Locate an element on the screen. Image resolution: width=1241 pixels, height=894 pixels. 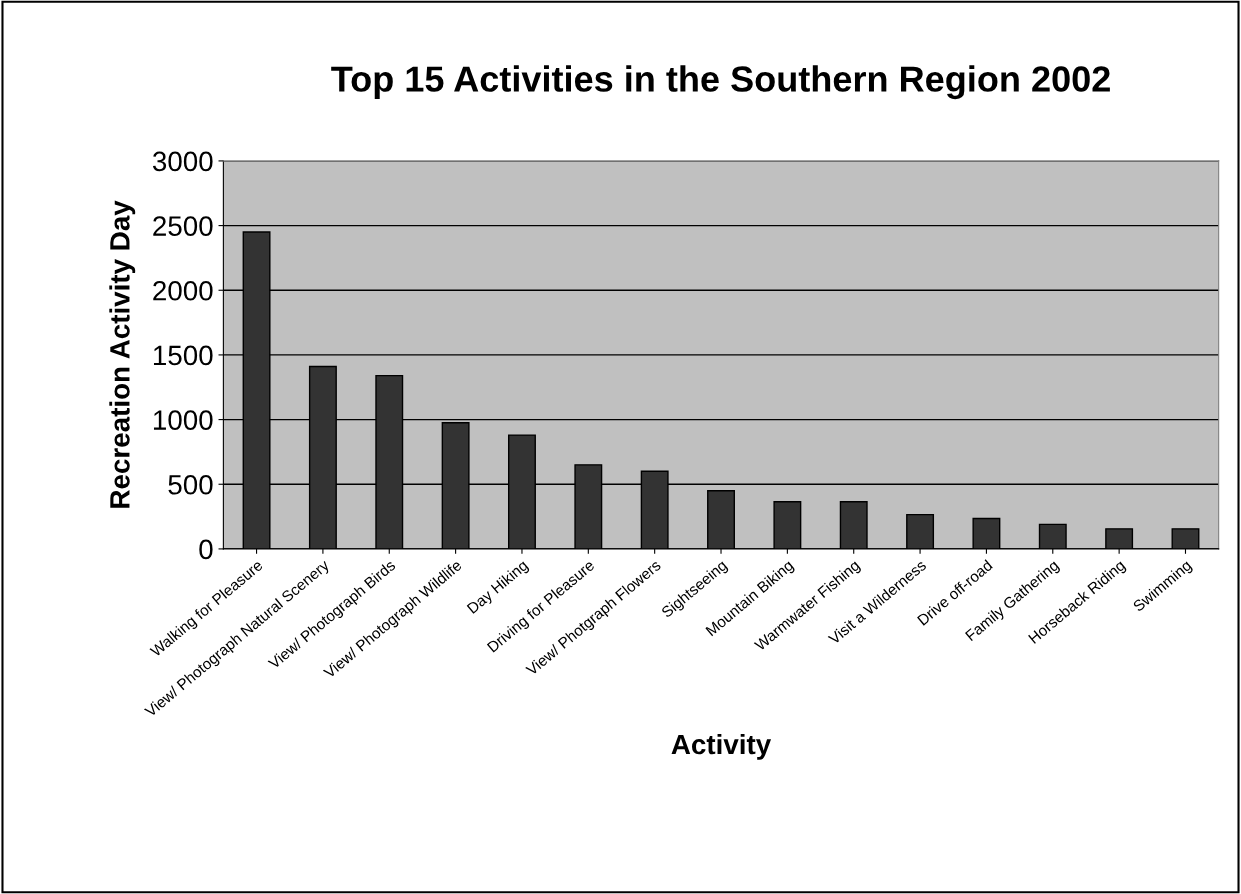
x-axis-title: Activity is located at coordinates (721, 746).